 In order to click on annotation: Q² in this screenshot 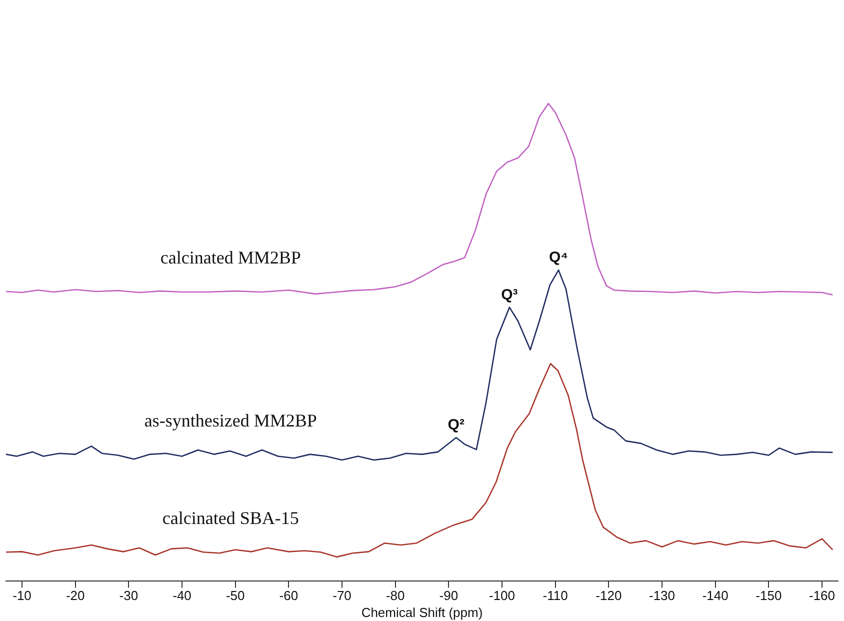, I will do `click(456, 425)`.